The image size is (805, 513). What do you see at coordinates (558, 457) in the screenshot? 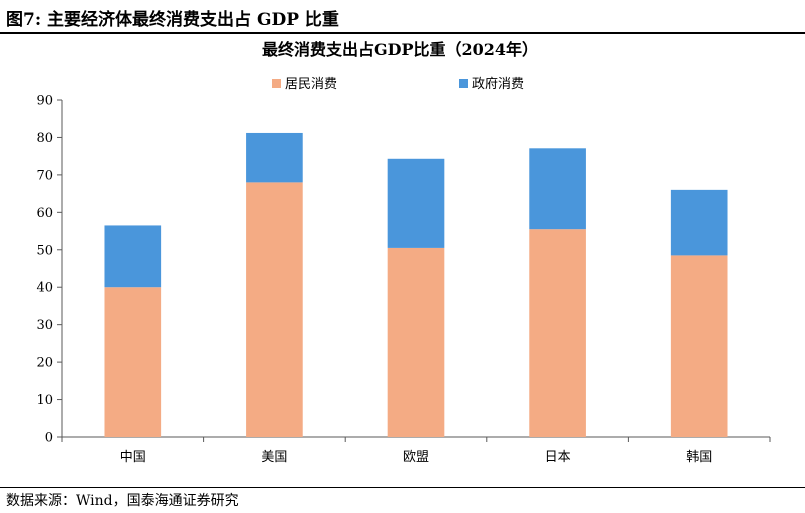
I see `x-tick-label: 日本` at bounding box center [558, 457].